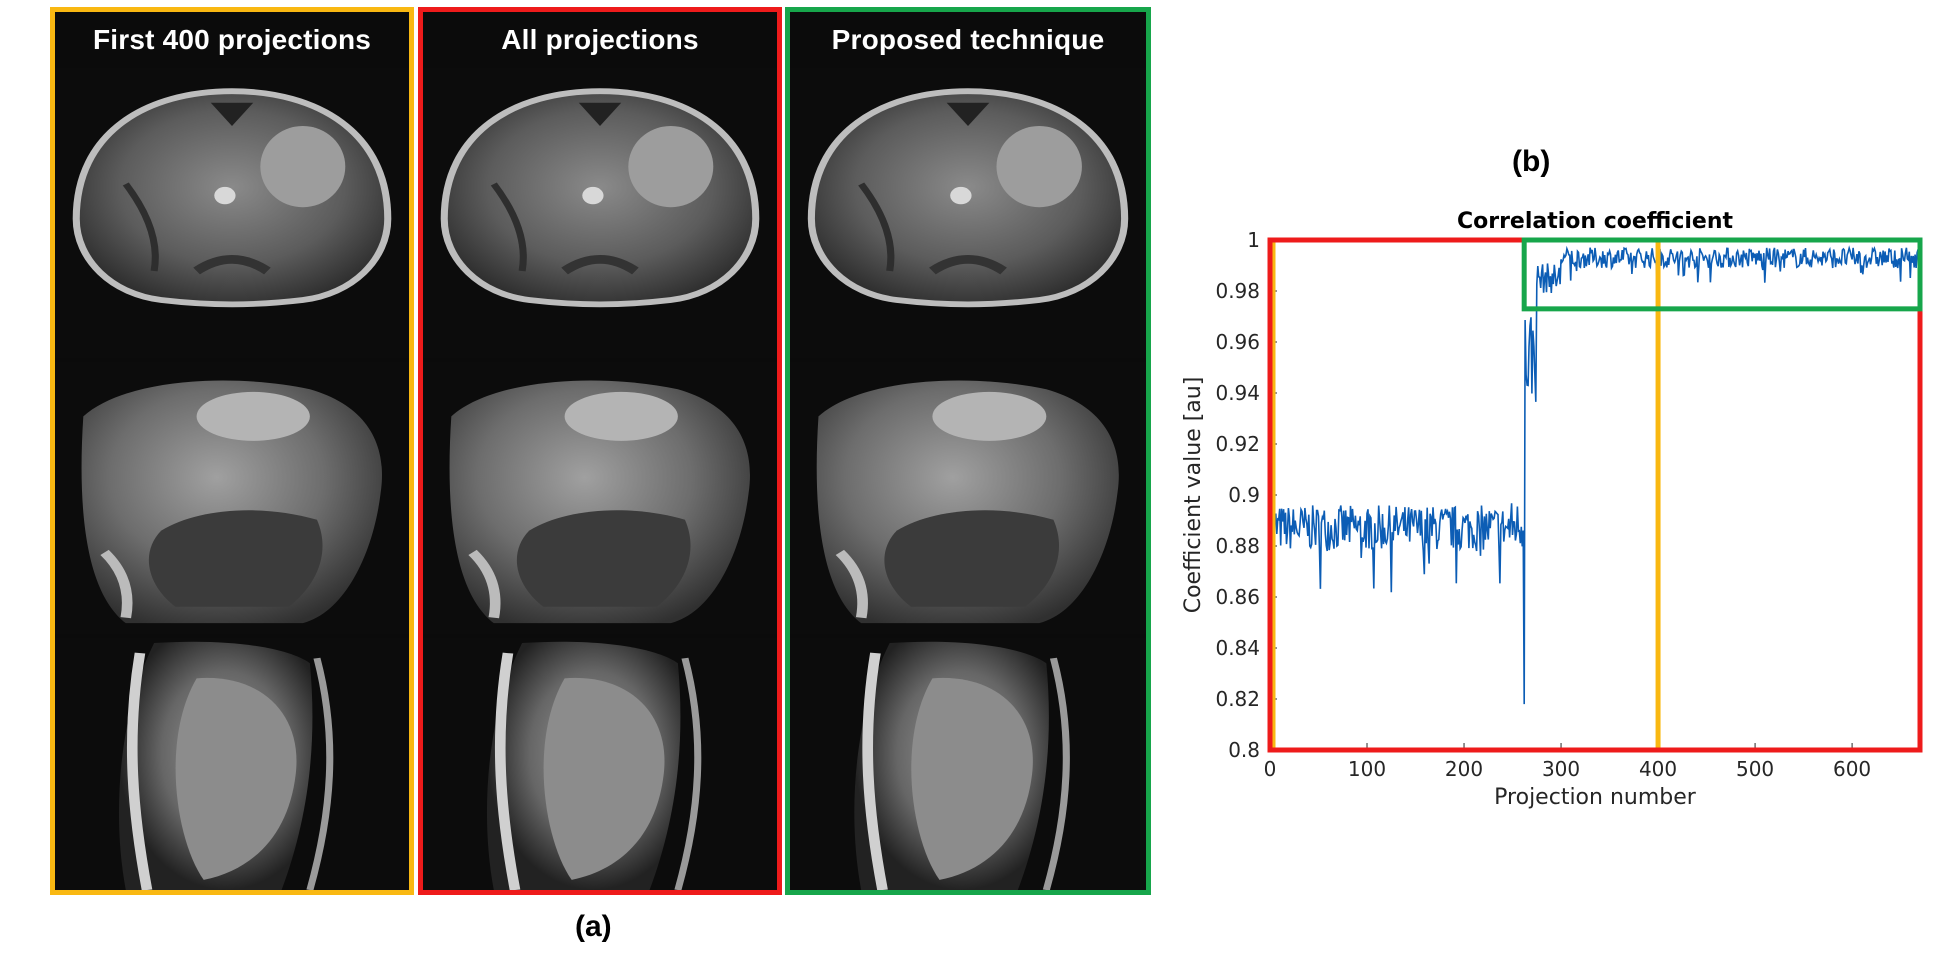 The height and width of the screenshot is (975, 1942). I want to click on highlight-box-proposed, so click(1722, 274).